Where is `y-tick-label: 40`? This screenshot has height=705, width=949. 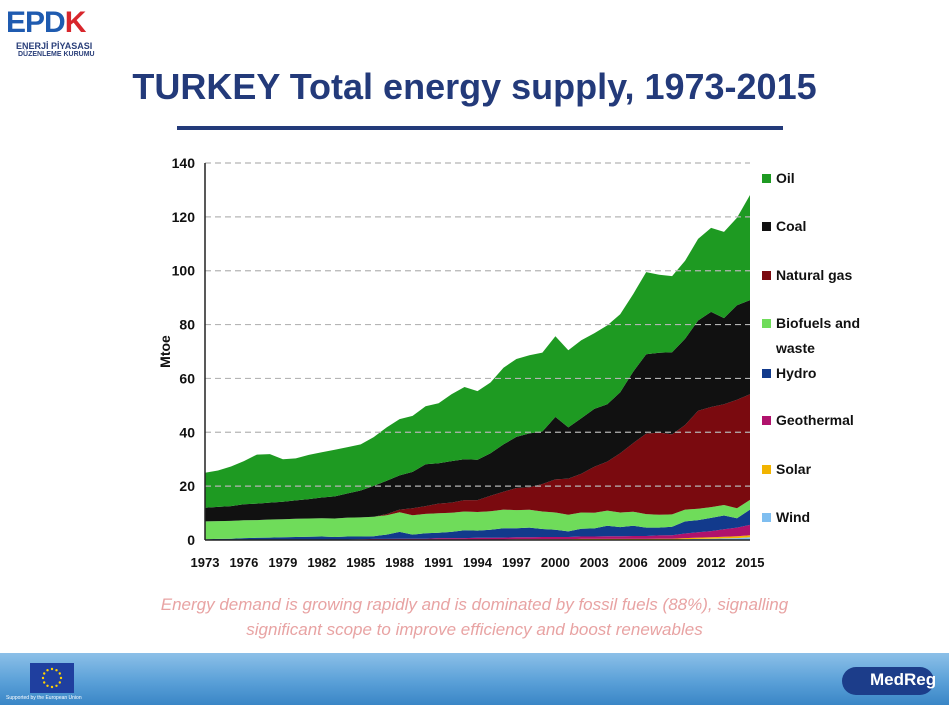 y-tick-label: 40 is located at coordinates (187, 432).